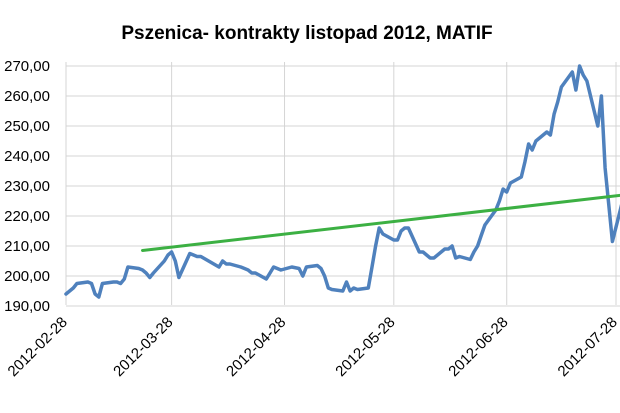 Image resolution: width=620 pixels, height=413 pixels. Describe the element at coordinates (306, 33) in the screenshot. I see `chart-title: Pszenica- kontrakty listopad 2012, MATIF` at that location.